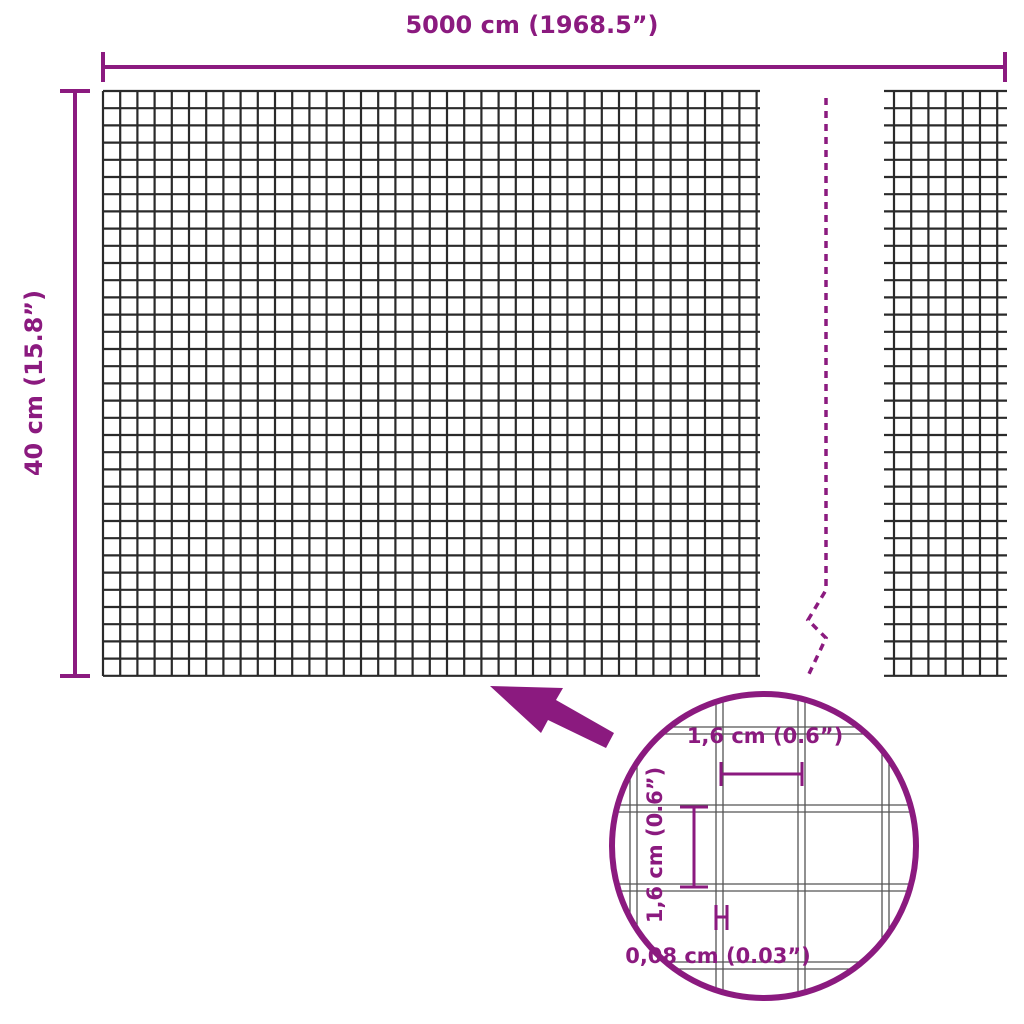  Describe the element at coordinates (655, 845) in the screenshot. I see `mesh-height-label: 1,6 cm (0.6”)` at that location.